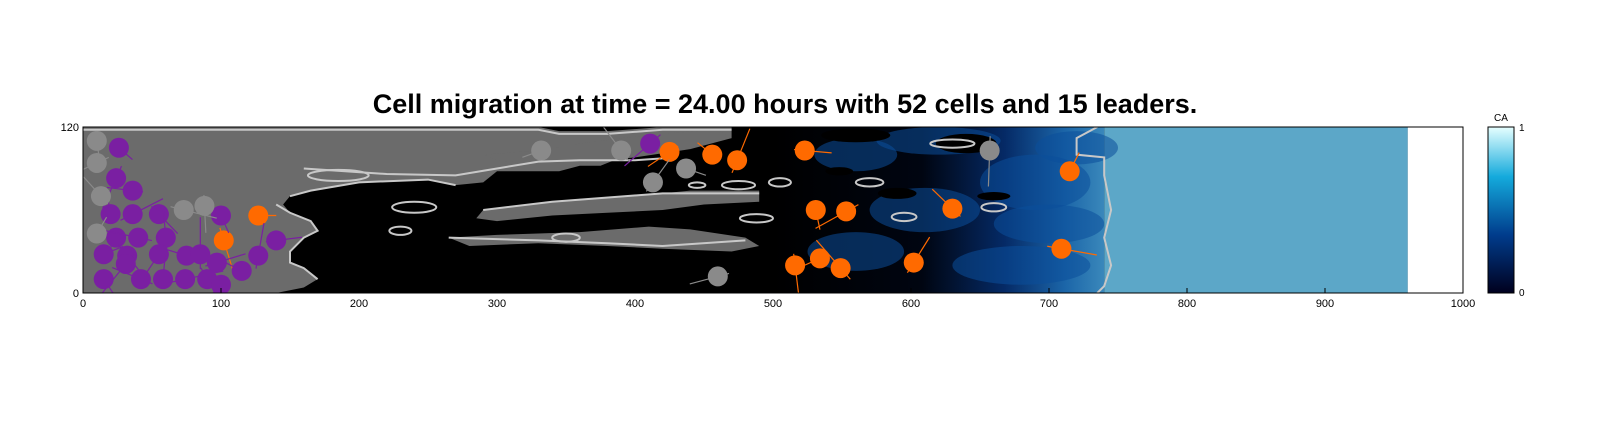 The image size is (1600, 430). Describe the element at coordinates (1325, 304) in the screenshot. I see `x-tick-label: 900` at that location.